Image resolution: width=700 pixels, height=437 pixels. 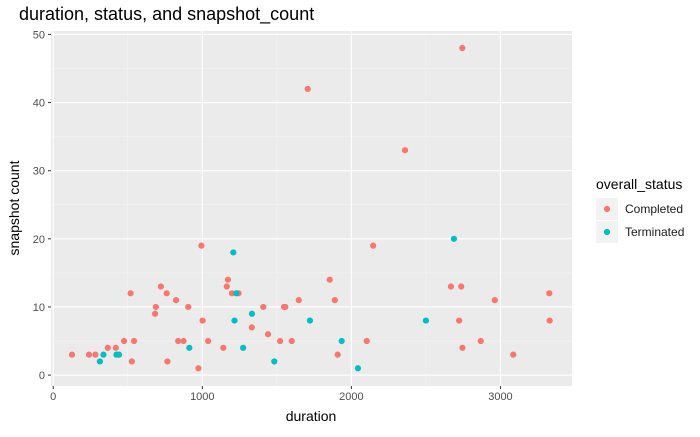 What do you see at coordinates (639, 184) in the screenshot?
I see `legend-title: overall_status` at bounding box center [639, 184].